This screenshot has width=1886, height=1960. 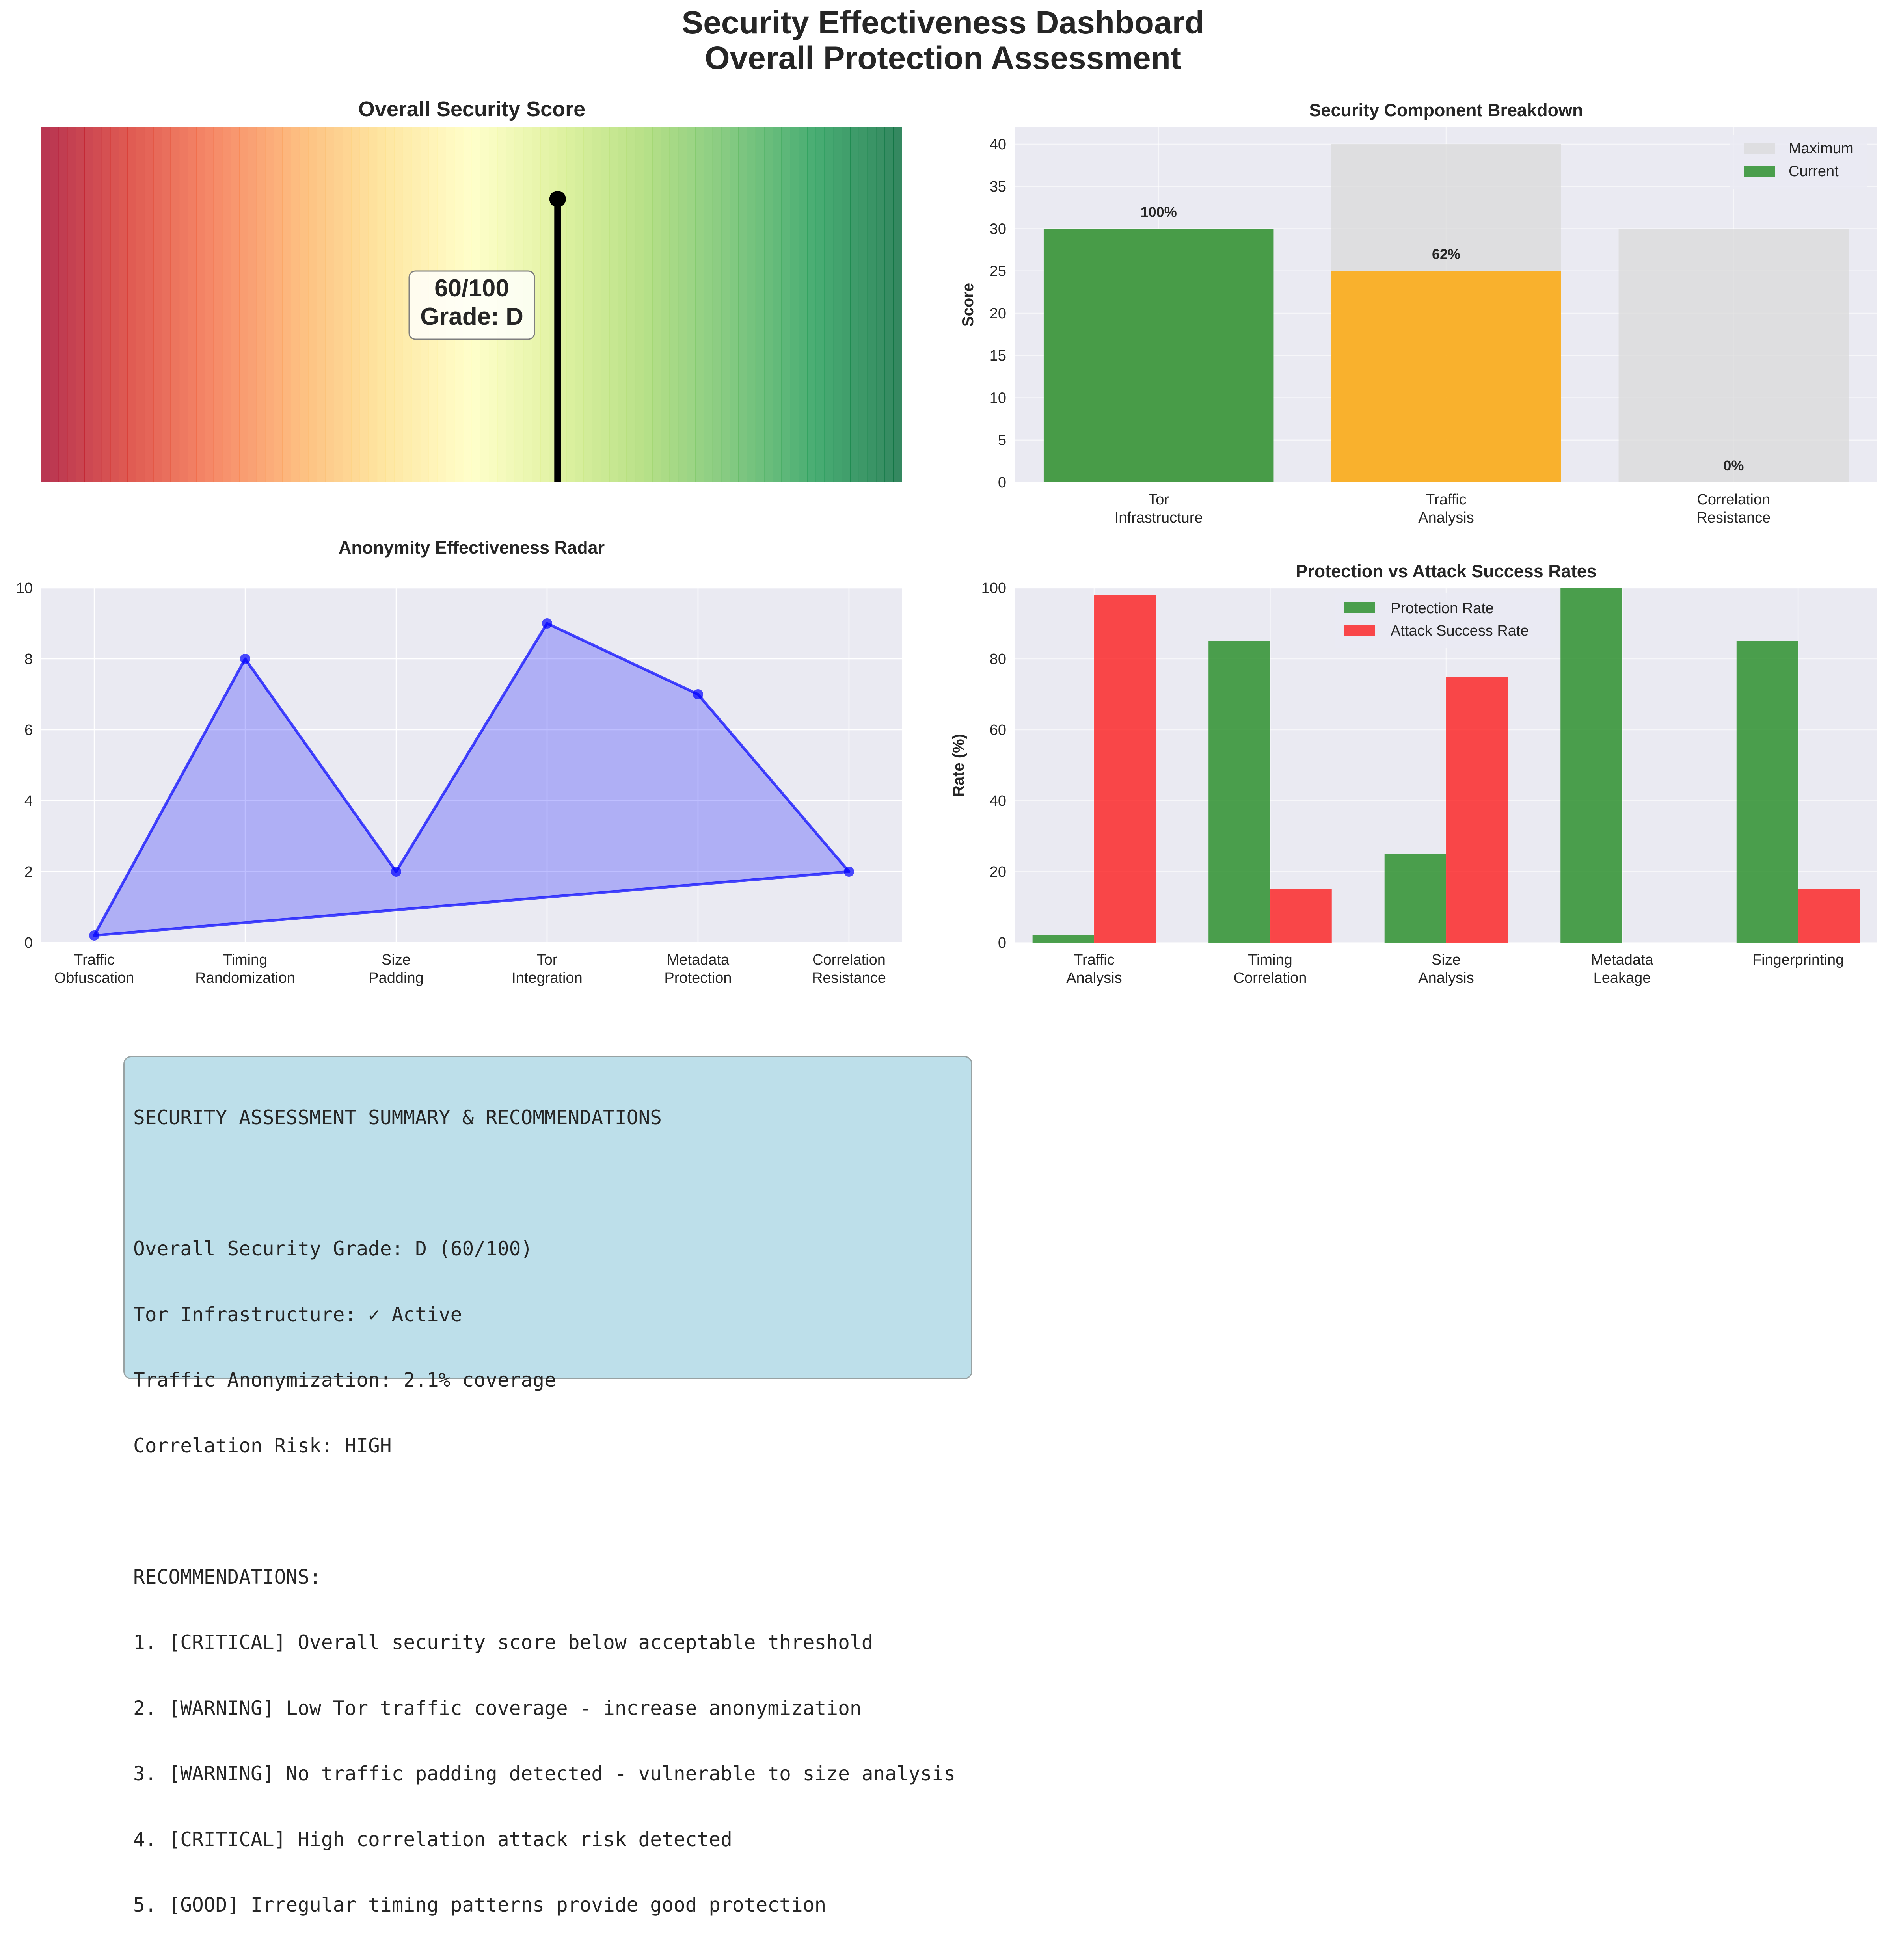 I want to click on rates-y-tick-label: 60, so click(x=998, y=730).